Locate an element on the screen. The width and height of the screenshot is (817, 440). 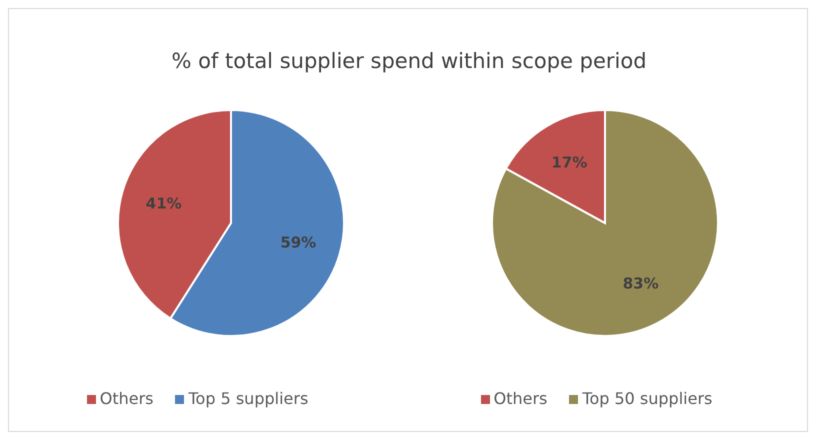
data-label: 17% is located at coordinates (569, 163).